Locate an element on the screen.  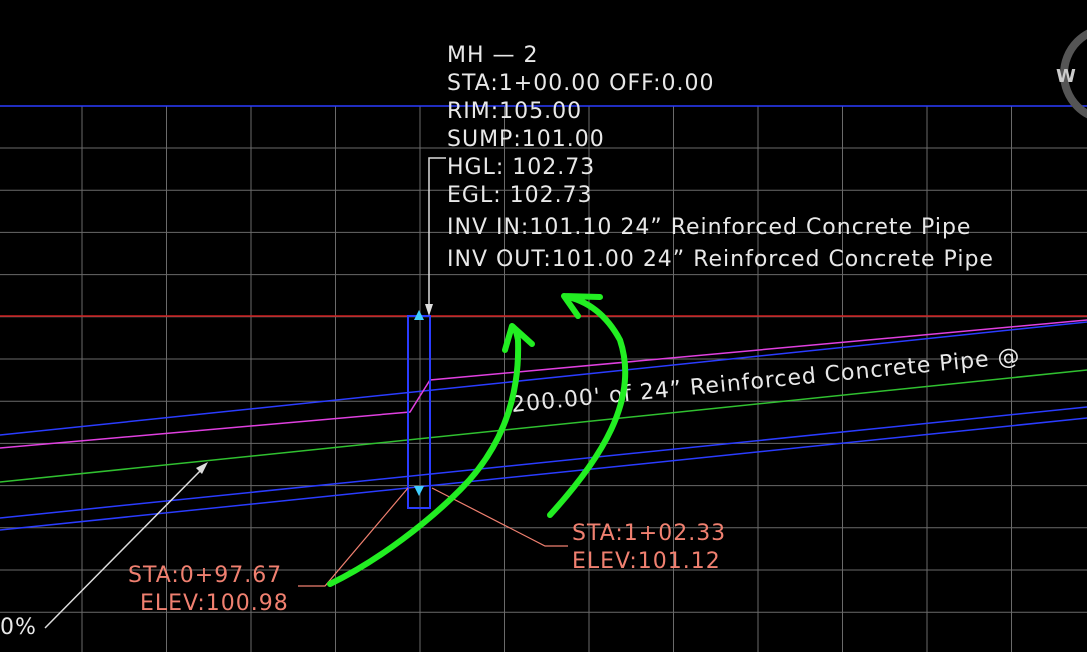
annotation-arrows is located at coordinates (478, 440).